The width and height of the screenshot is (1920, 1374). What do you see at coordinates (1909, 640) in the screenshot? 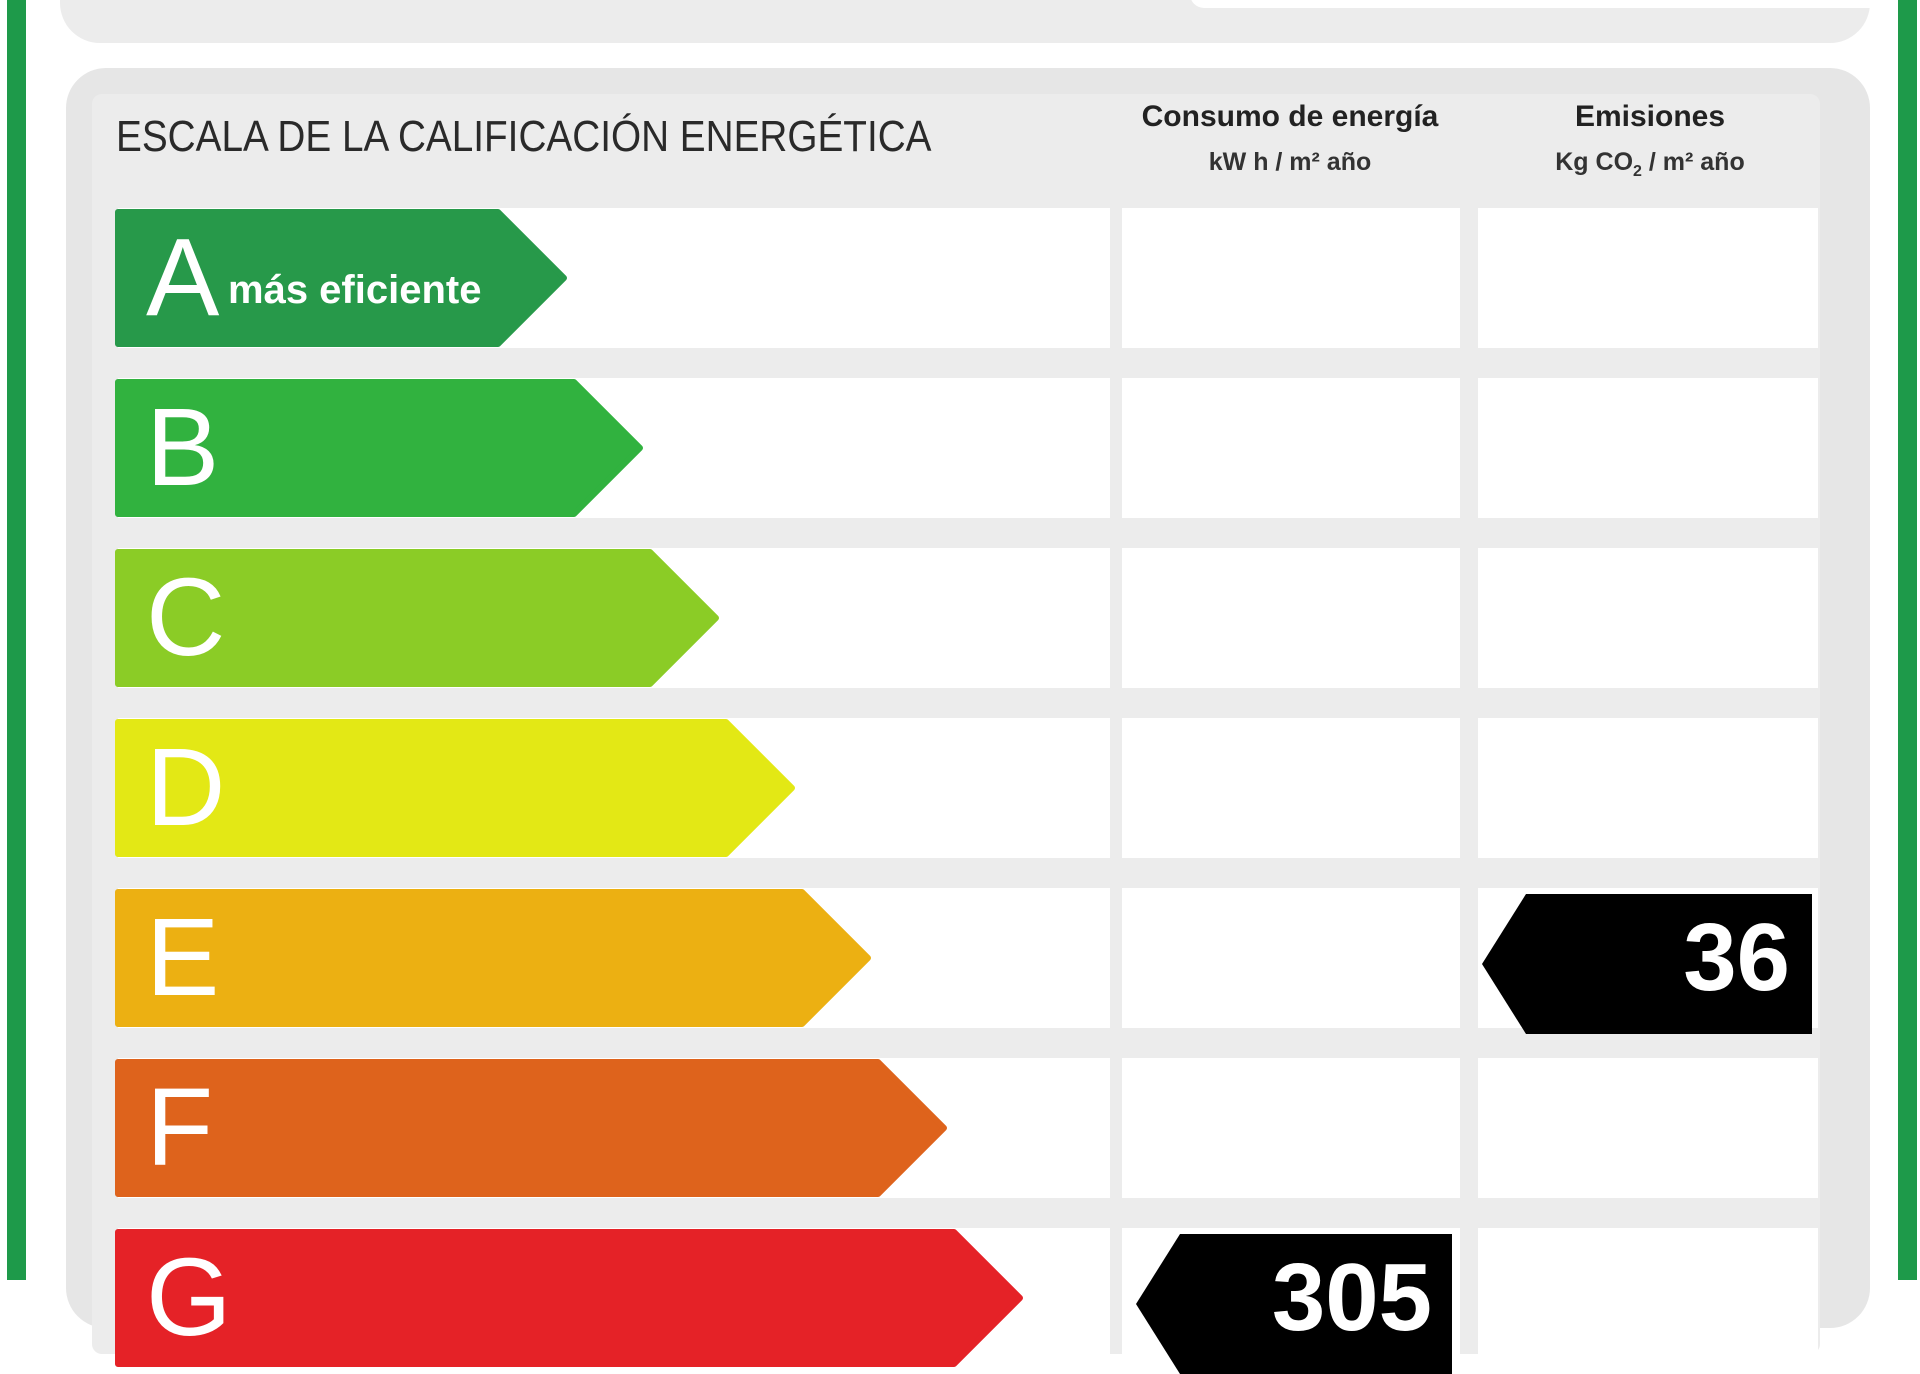
I see `frame-right-border` at bounding box center [1909, 640].